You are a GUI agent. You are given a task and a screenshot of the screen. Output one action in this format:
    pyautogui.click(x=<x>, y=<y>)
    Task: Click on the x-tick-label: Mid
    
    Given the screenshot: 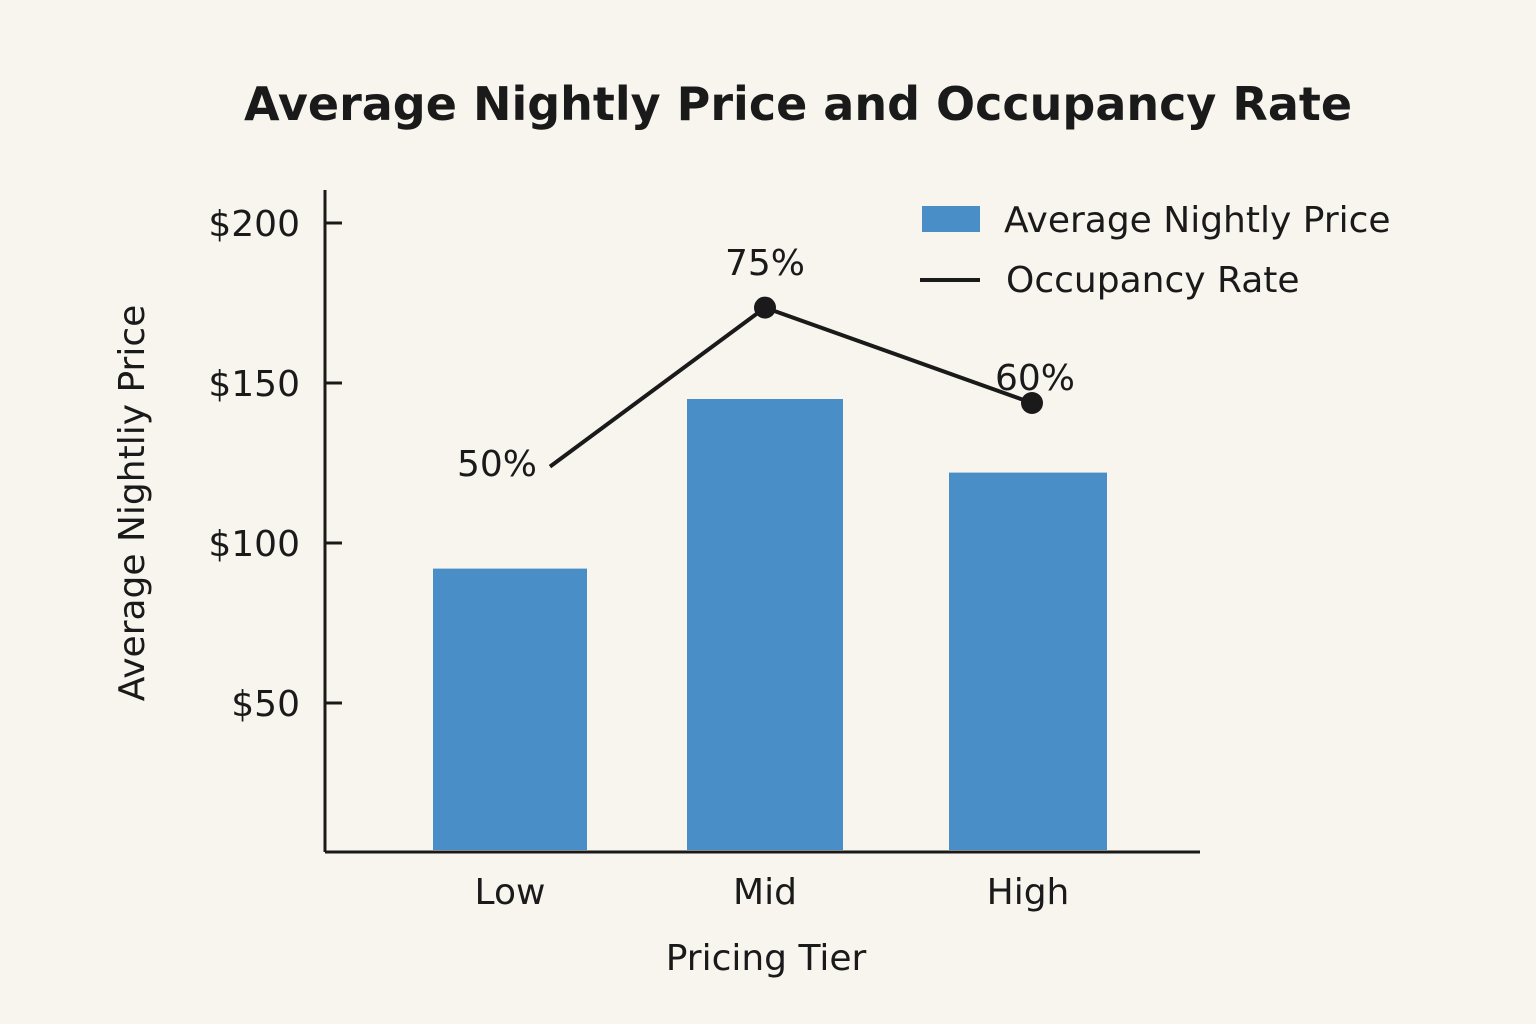 What is the action you would take?
    pyautogui.click(x=765, y=892)
    